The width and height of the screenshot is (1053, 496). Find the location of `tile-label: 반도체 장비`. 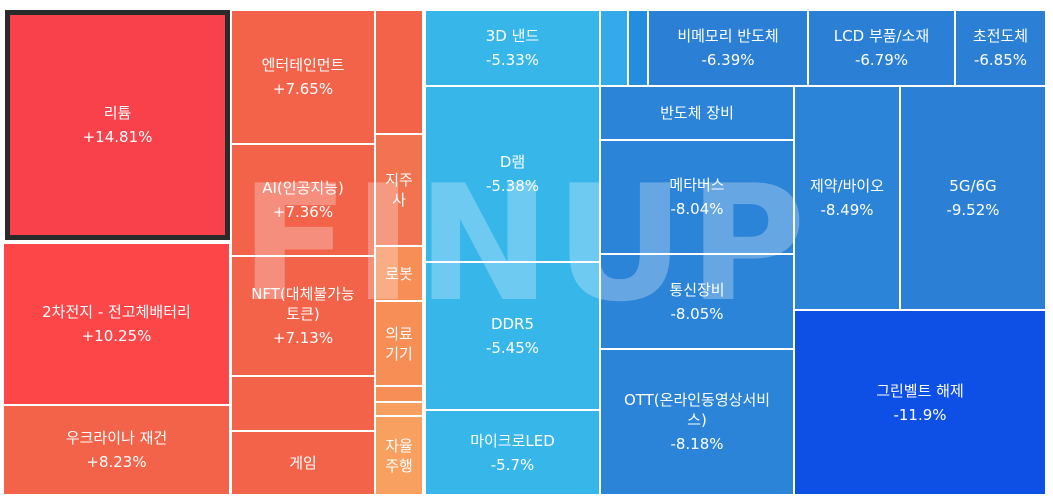

tile-label: 반도체 장비 is located at coordinates (697, 113).